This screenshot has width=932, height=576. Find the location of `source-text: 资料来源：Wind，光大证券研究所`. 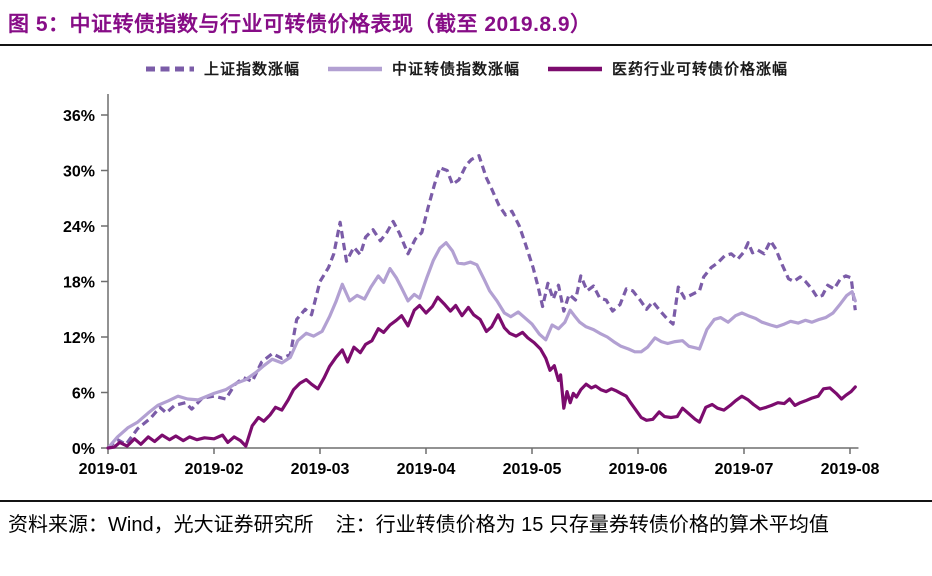

source-text: 资料来源：Wind，光大证券研究所 is located at coordinates (161, 525).